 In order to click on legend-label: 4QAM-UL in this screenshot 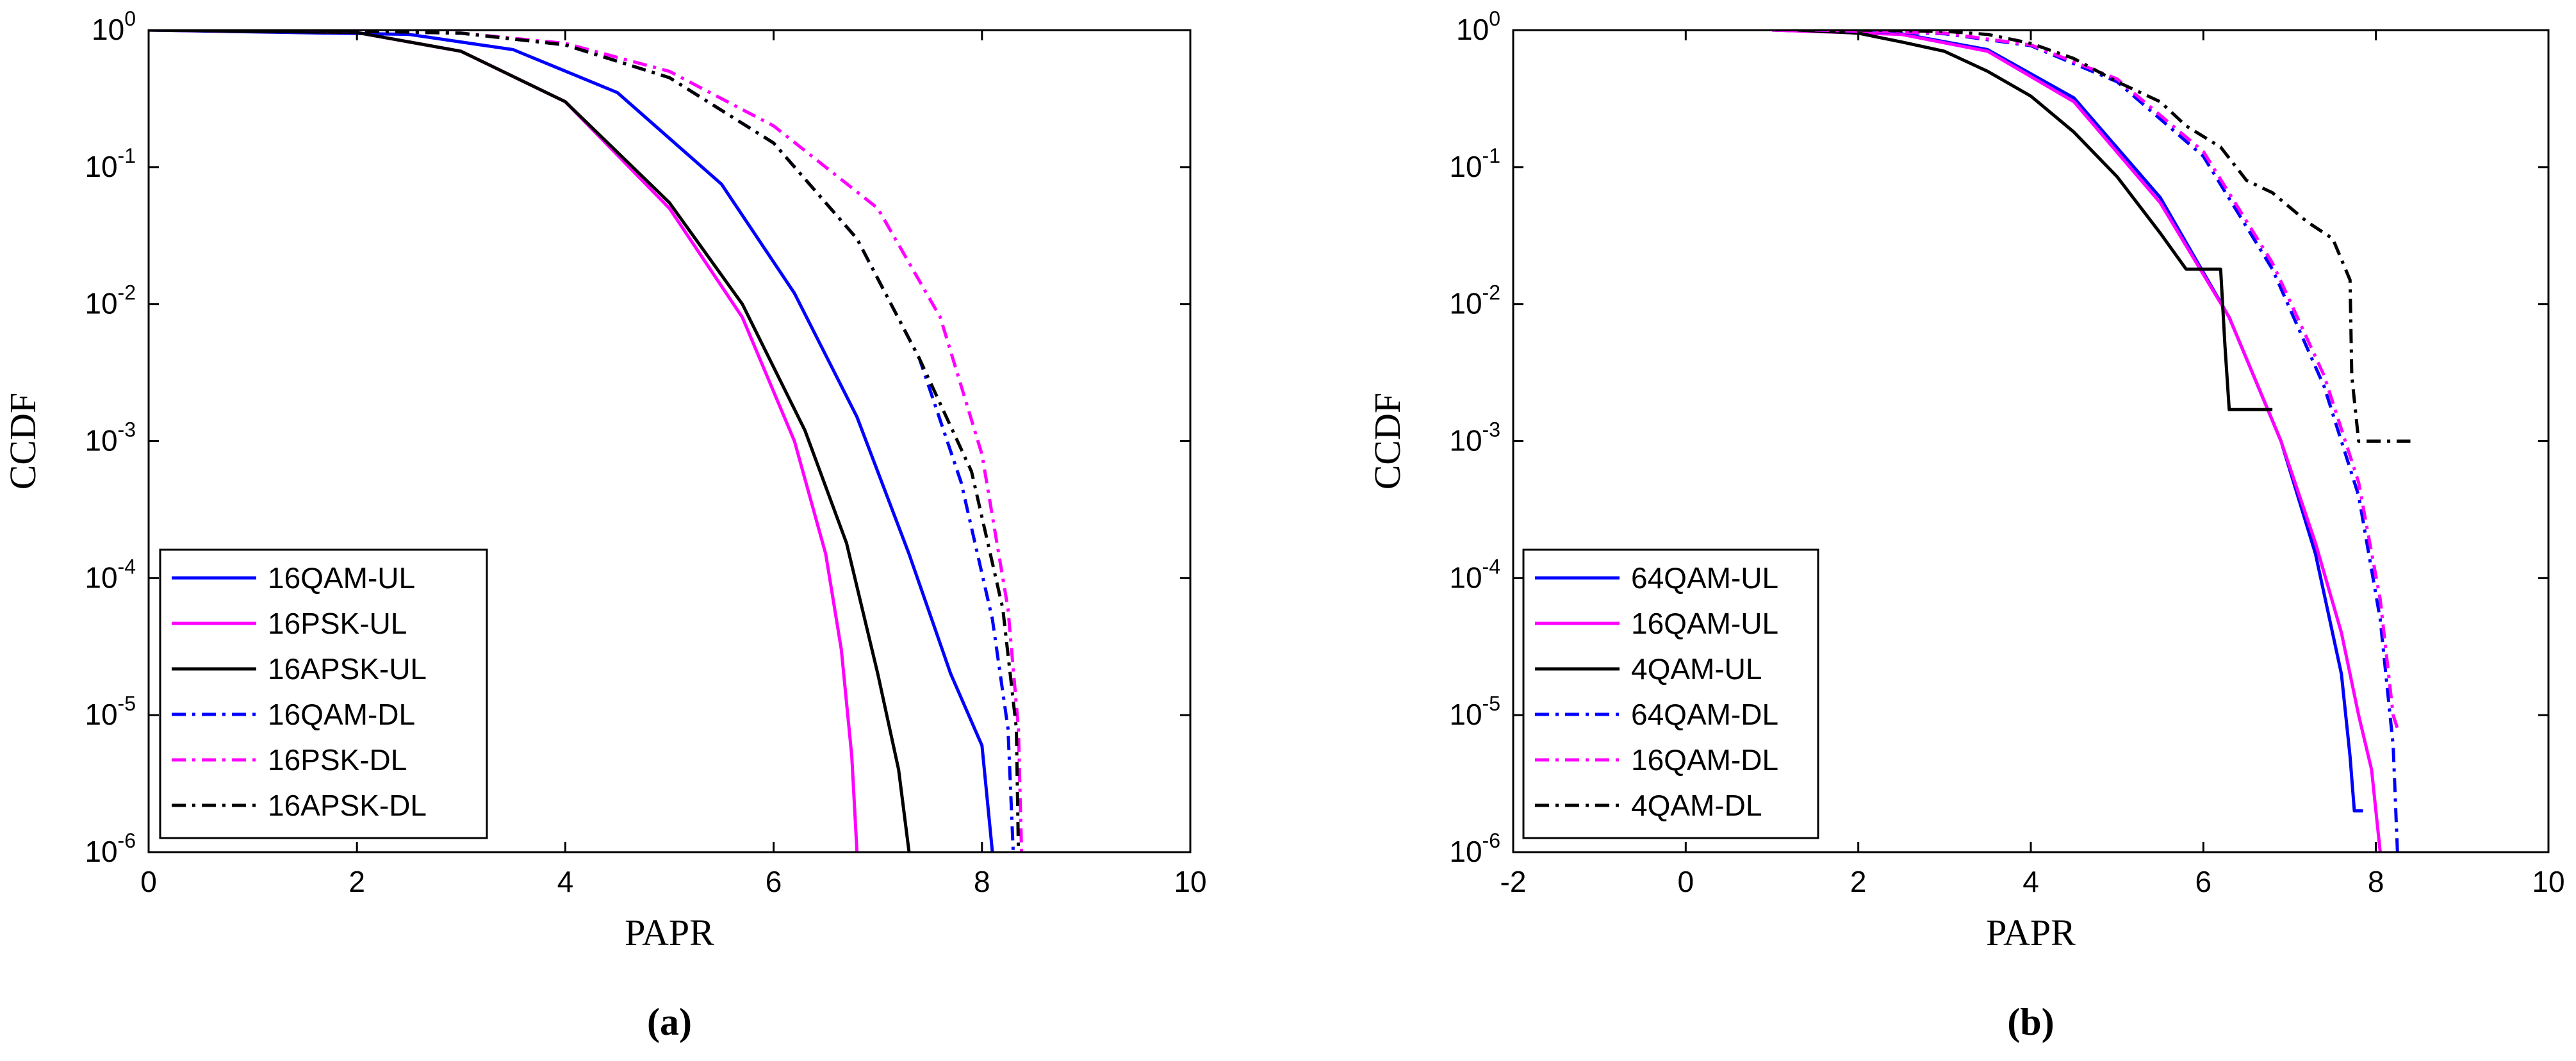, I will do `click(1697, 669)`.